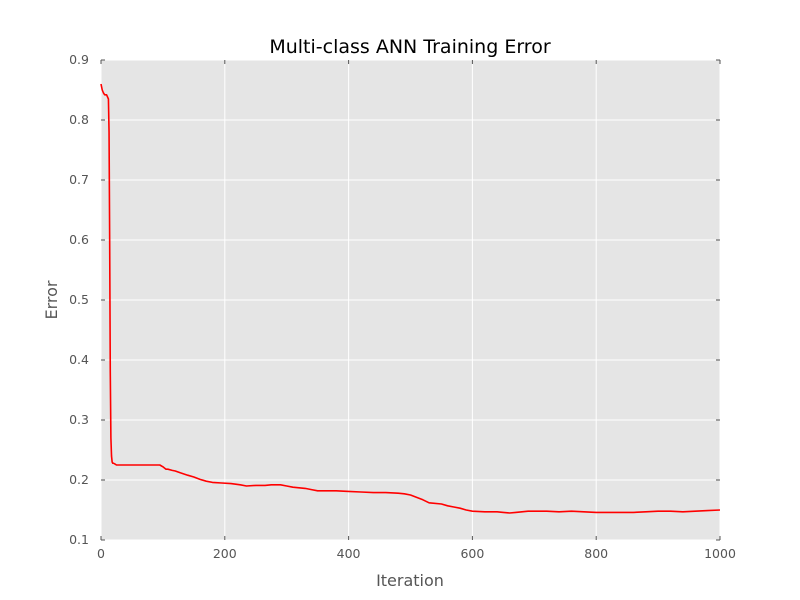  Describe the element at coordinates (79, 479) in the screenshot. I see `y-tick-label: 0.2` at that location.